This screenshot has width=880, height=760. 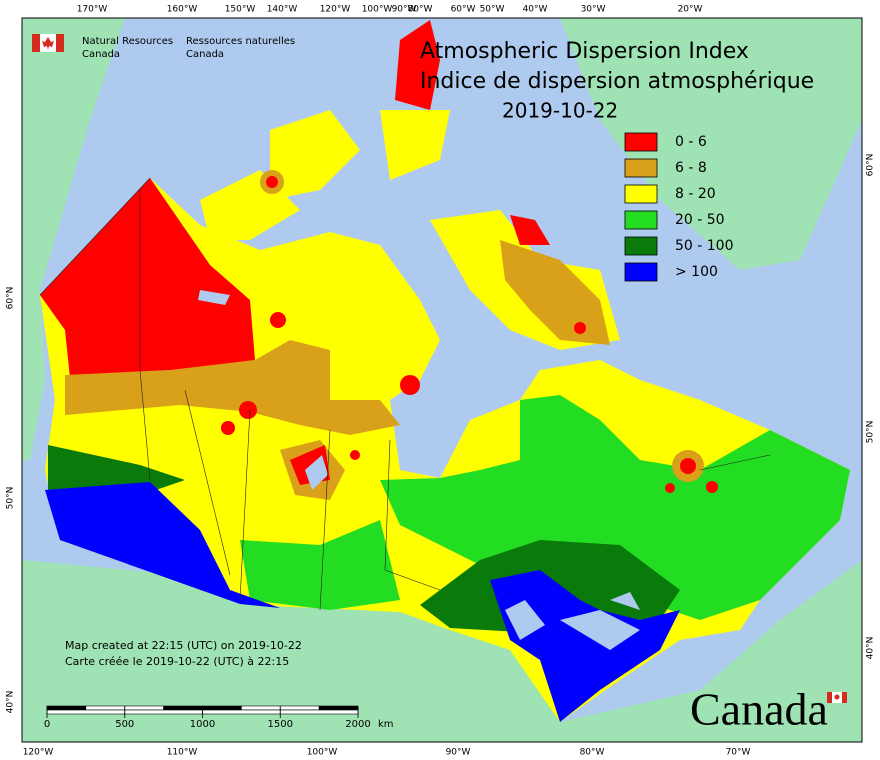 What do you see at coordinates (182, 10) in the screenshot?
I see `lon-label: 160°W` at bounding box center [182, 10].